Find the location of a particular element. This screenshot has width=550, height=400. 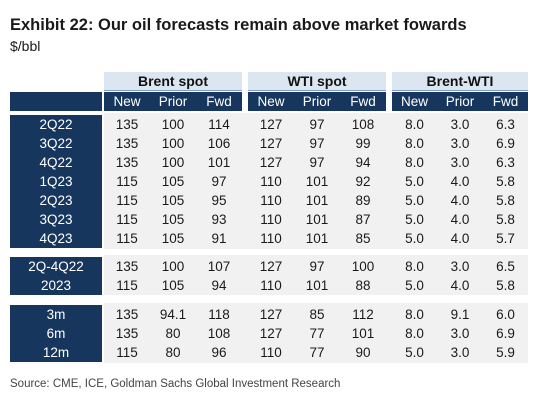

table-cell: 80 is located at coordinates (173, 352).